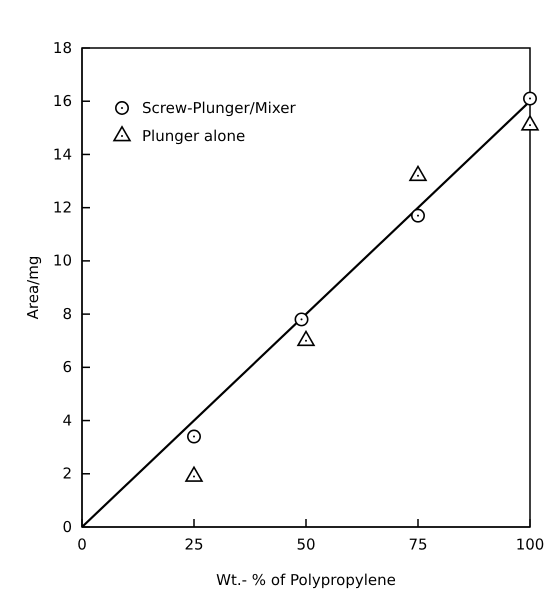 Image resolution: width=547 pixels, height=597 pixels. I want to click on y-axis-title: Area/mg, so click(33, 288).